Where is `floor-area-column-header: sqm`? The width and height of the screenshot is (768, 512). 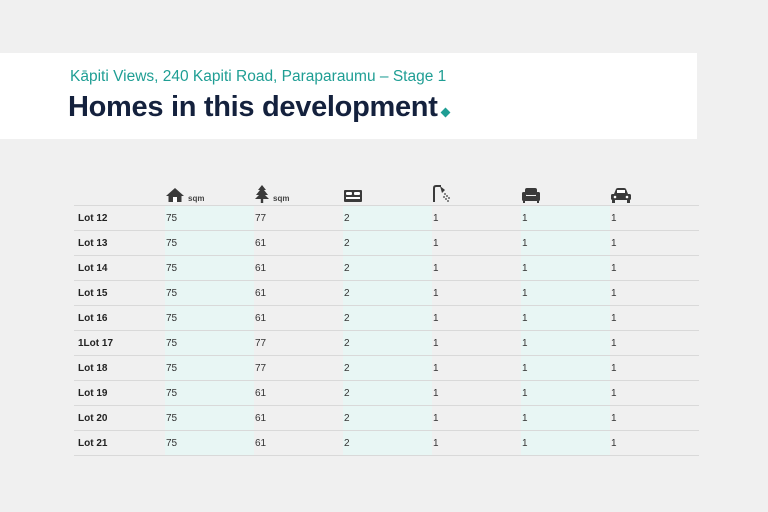
floor-area-column-header: sqm is located at coordinates (209, 190).